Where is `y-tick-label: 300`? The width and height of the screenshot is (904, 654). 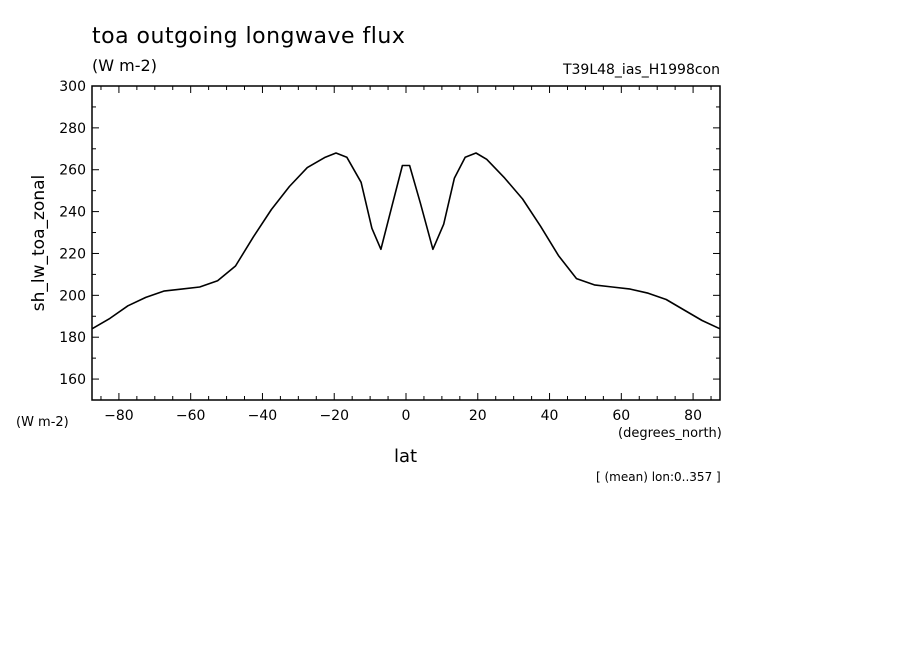
y-tick-label: 300 is located at coordinates (72, 87).